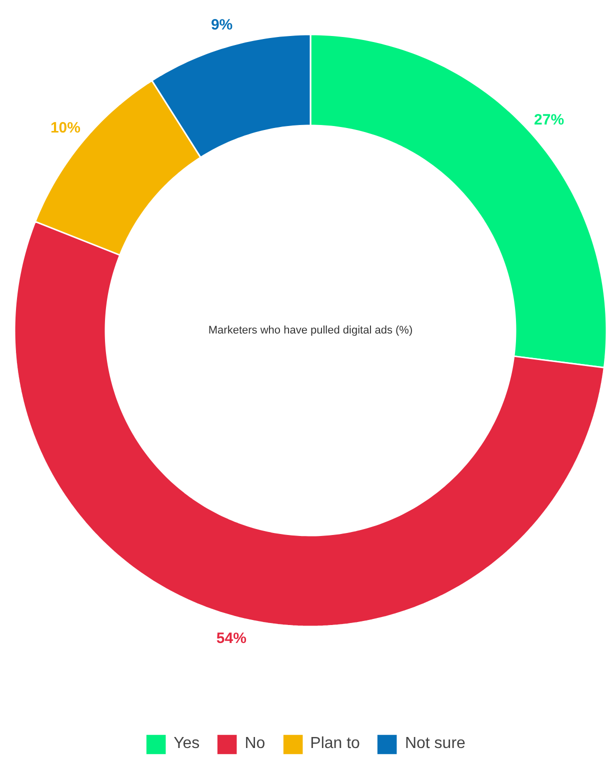  Describe the element at coordinates (65, 127) in the screenshot. I see `data-label: 10%` at that location.